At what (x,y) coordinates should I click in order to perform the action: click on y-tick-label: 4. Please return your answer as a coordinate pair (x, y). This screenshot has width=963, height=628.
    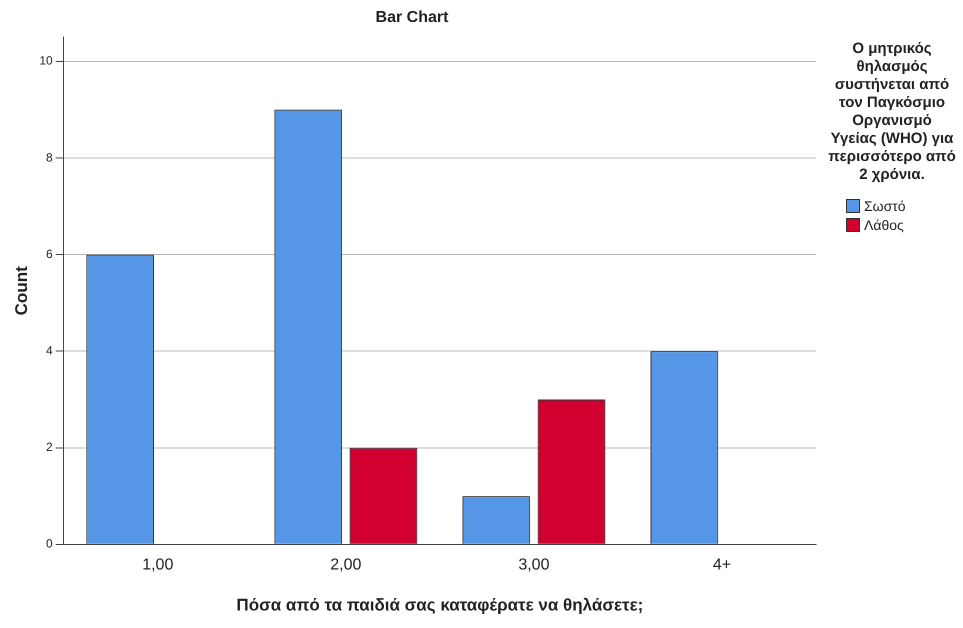
    Looking at the image, I should click on (50, 350).